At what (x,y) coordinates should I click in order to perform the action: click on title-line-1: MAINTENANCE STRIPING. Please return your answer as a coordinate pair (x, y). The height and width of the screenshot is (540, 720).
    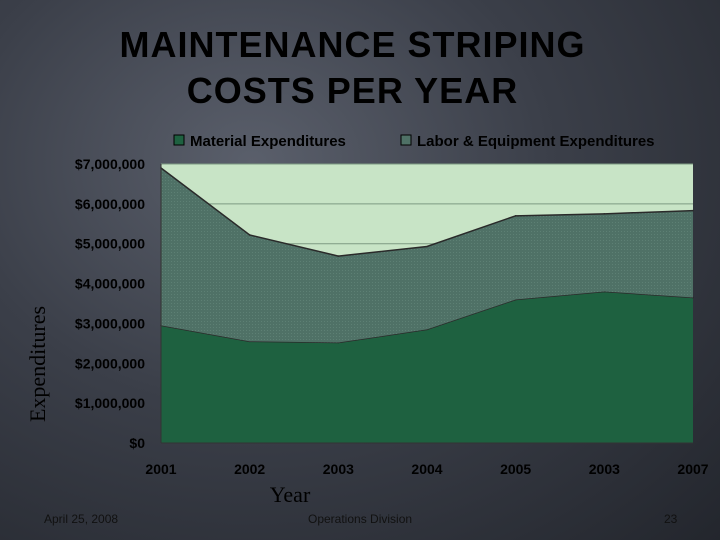
    Looking at the image, I should click on (352, 44).